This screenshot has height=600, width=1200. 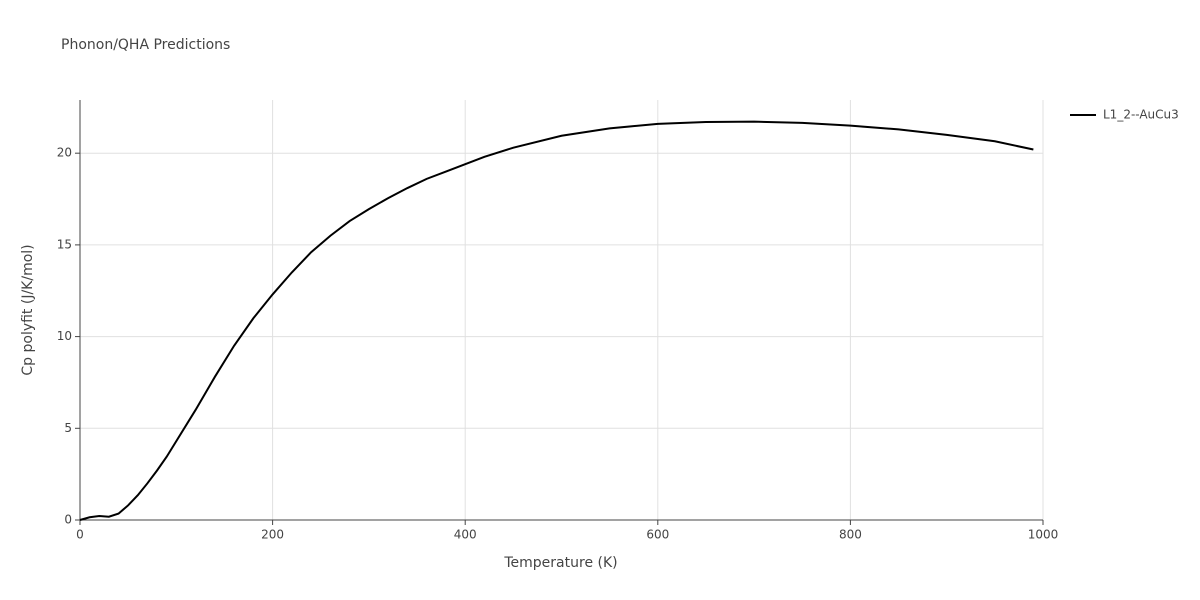 I want to click on x-tick-label: 1000, so click(x=1043, y=535).